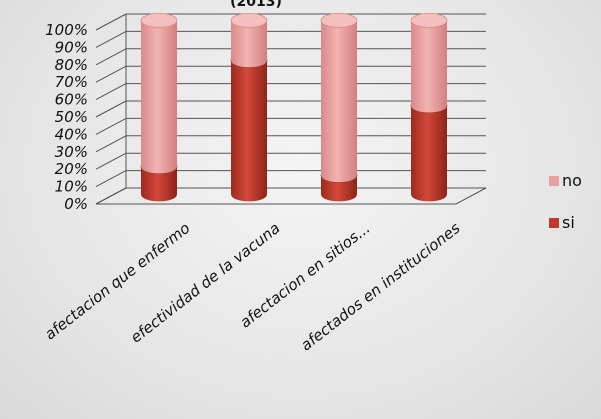 The height and width of the screenshot is (419, 601). I want to click on category-label: afectacion que enfermo, so click(117, 281).